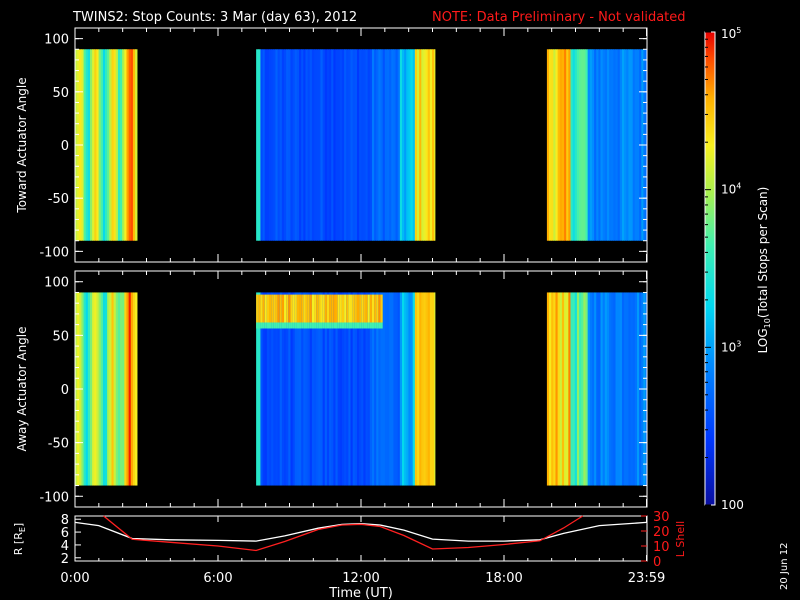 This screenshot has width=800, height=600. Describe the element at coordinates (343, 533) in the screenshot. I see `l-shell-line` at that location.